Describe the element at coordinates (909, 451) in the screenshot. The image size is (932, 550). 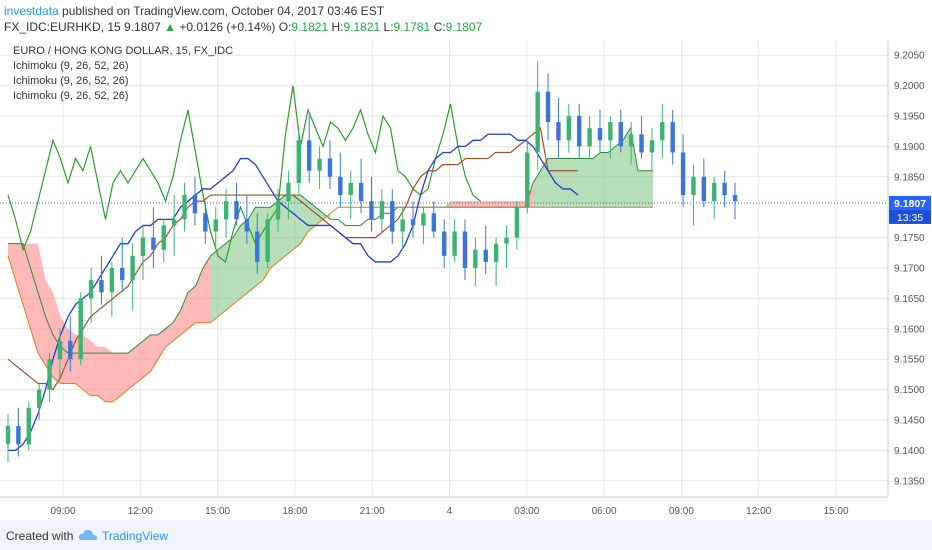
I see `y-tick-label: 9.1400` at that location.